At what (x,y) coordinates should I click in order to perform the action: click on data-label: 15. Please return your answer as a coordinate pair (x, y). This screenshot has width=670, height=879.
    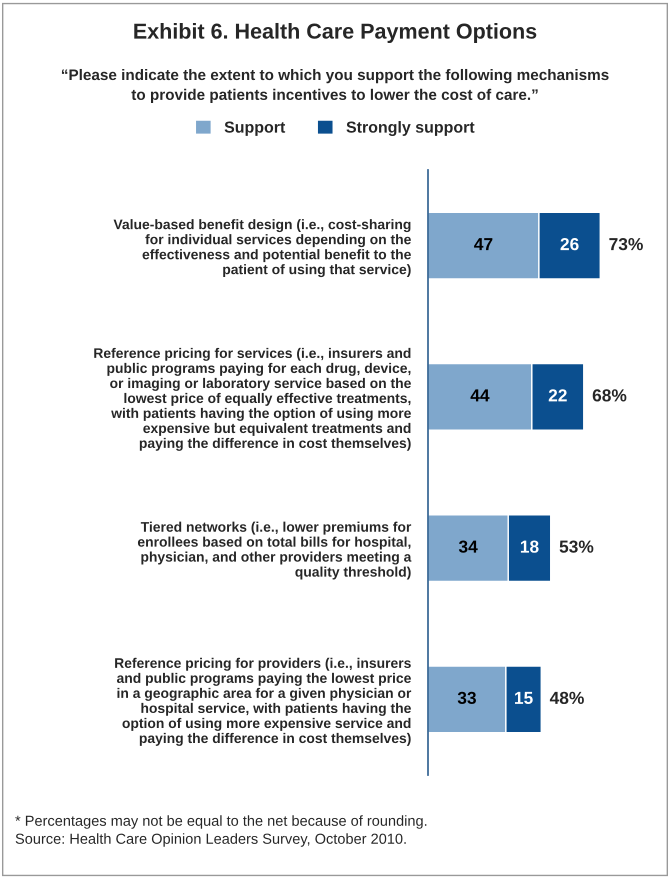
    Looking at the image, I should click on (524, 698).